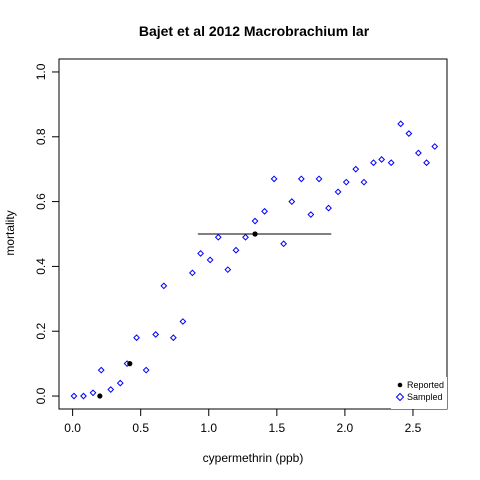 The height and width of the screenshot is (480, 480). What do you see at coordinates (208, 428) in the screenshot?
I see `x-tick-label: 1.0` at bounding box center [208, 428].